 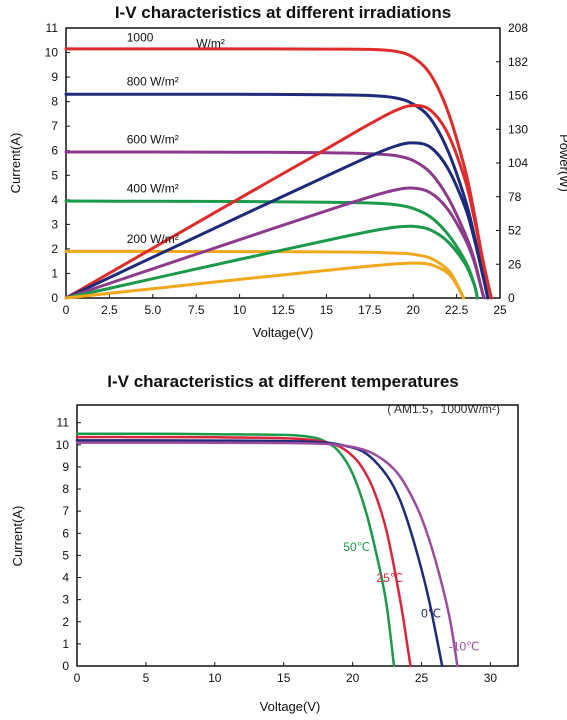 I want to click on chart1-y-tick-label: 3, so click(x=54, y=224).